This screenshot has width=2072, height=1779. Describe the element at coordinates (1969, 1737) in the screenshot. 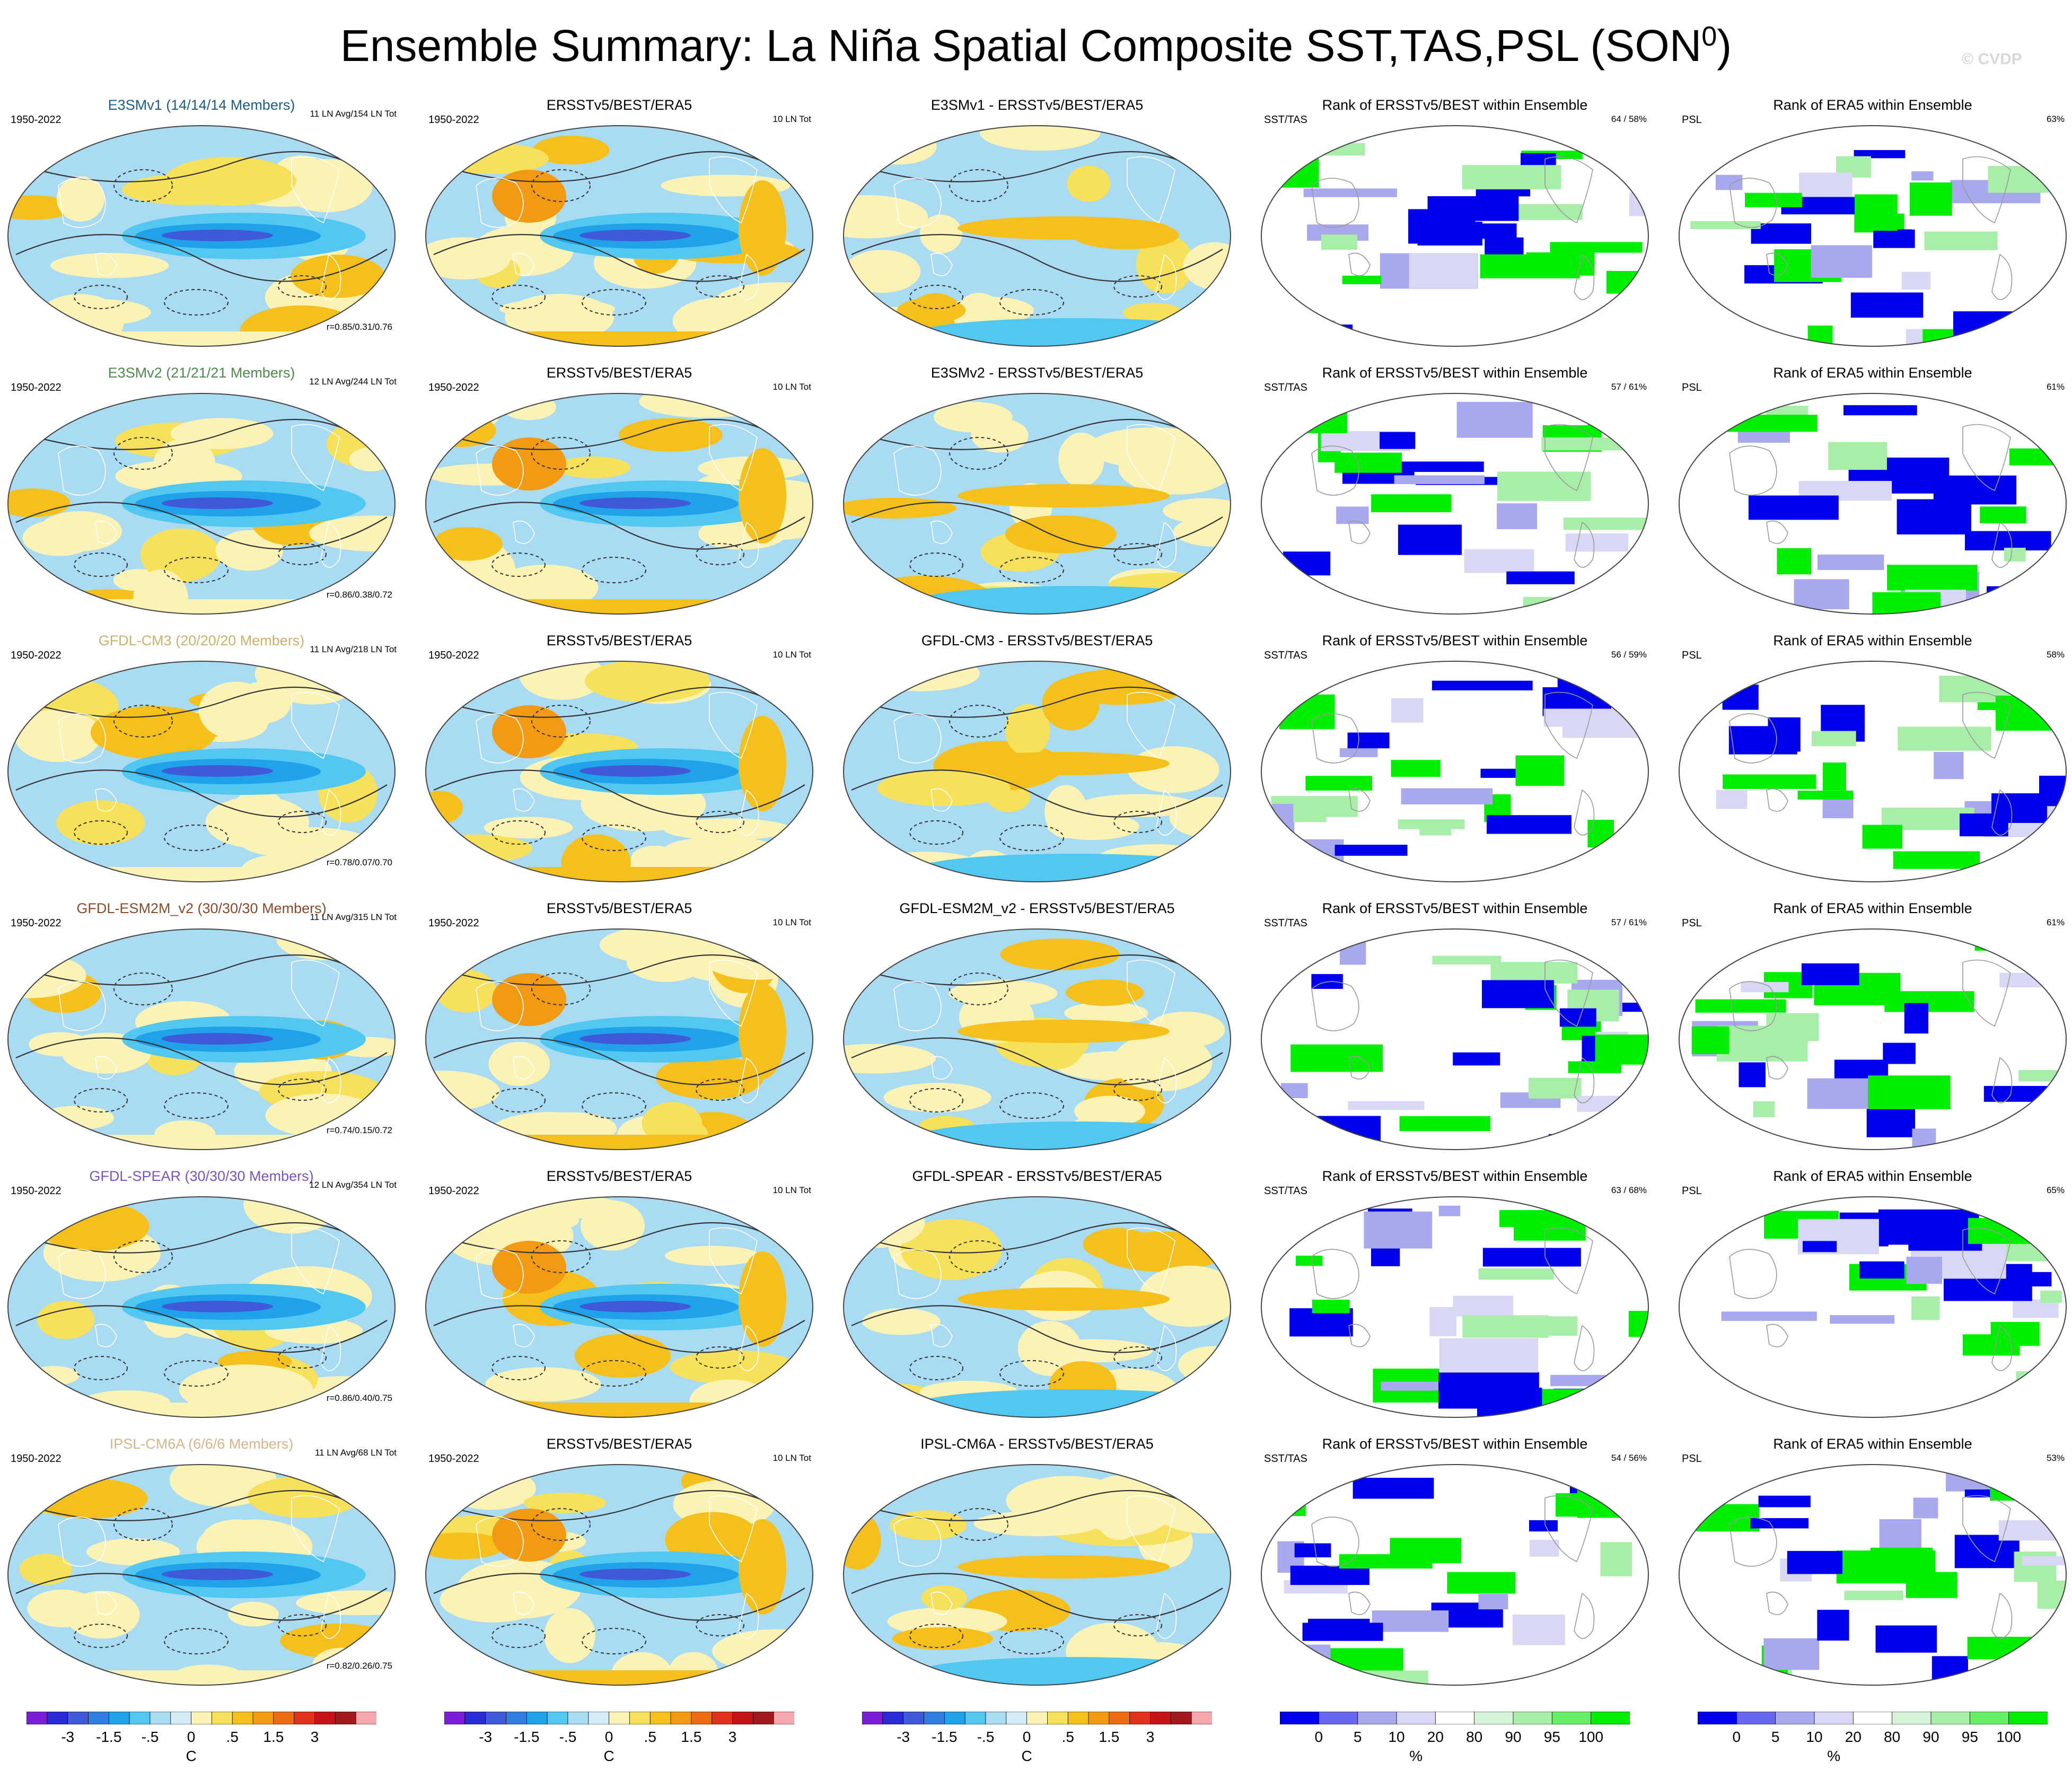

I see `colorbar-tick-label: 95` at that location.